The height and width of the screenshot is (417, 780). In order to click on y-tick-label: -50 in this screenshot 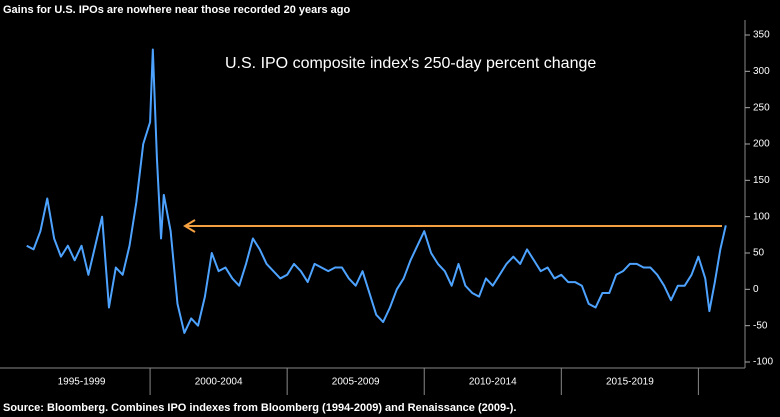, I will do `click(760, 325)`.